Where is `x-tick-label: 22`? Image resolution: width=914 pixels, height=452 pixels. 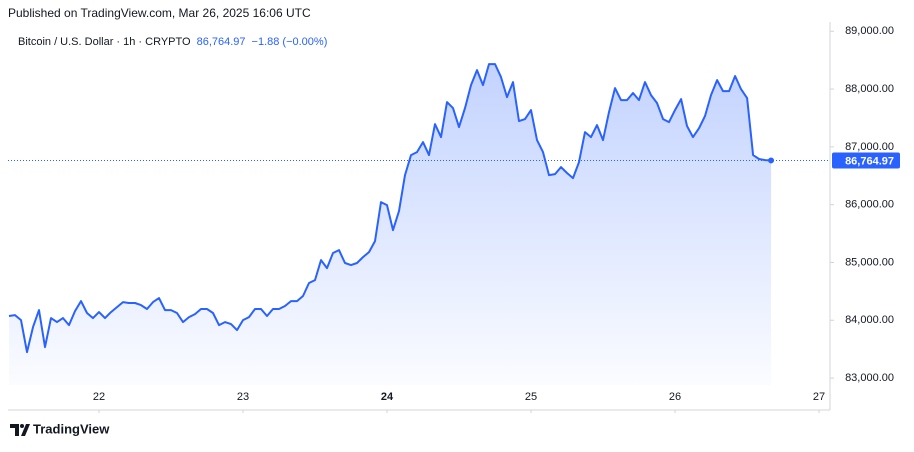 x-tick-label: 22 is located at coordinates (99, 397).